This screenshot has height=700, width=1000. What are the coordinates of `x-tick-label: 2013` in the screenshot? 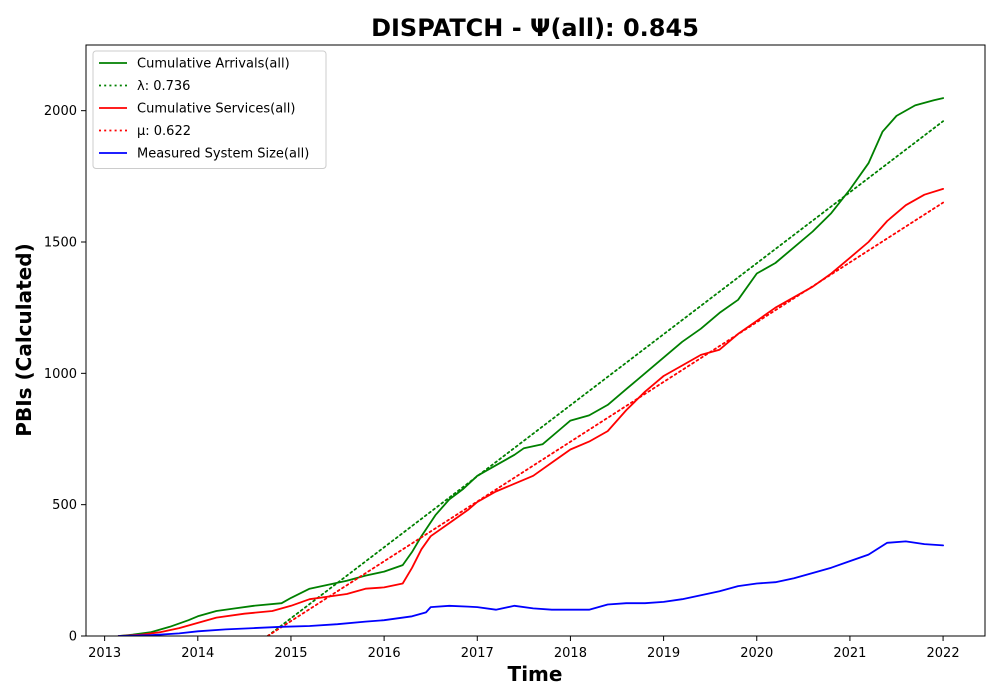 It's located at (104, 653).